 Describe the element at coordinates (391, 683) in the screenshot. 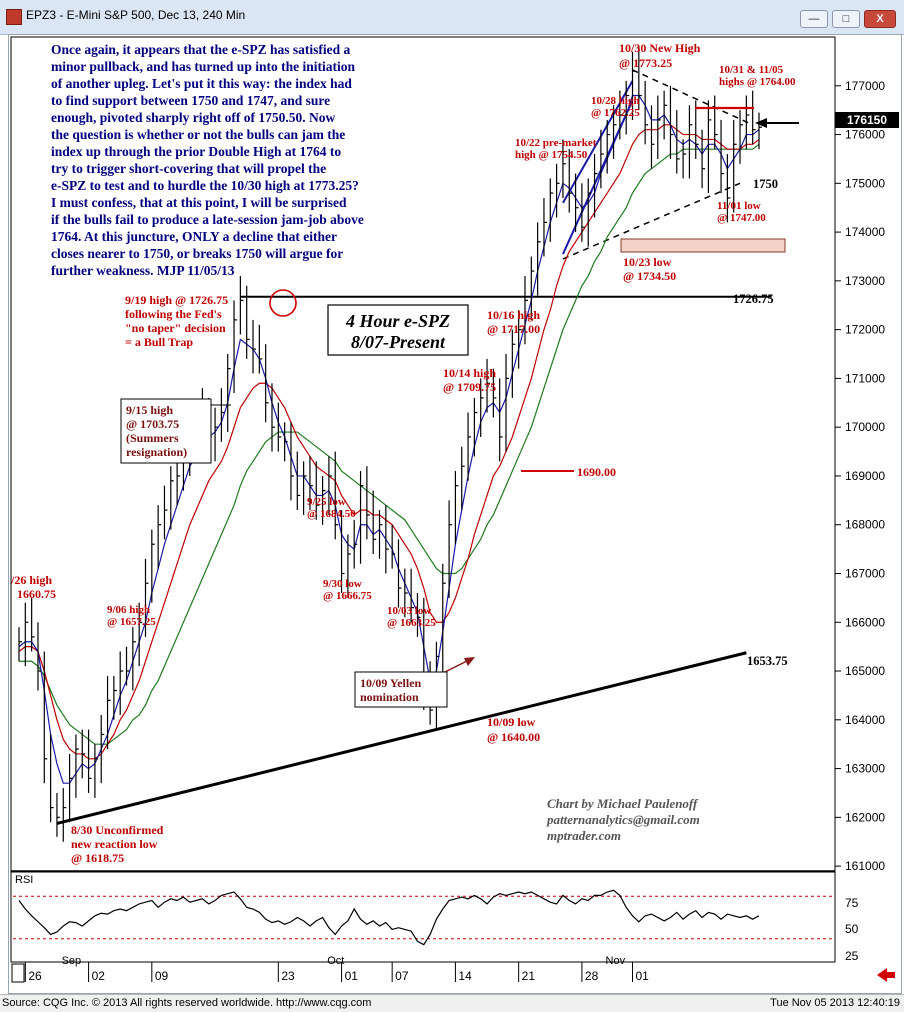

I see `note-yellen-title: 10/09 Yellen` at that location.